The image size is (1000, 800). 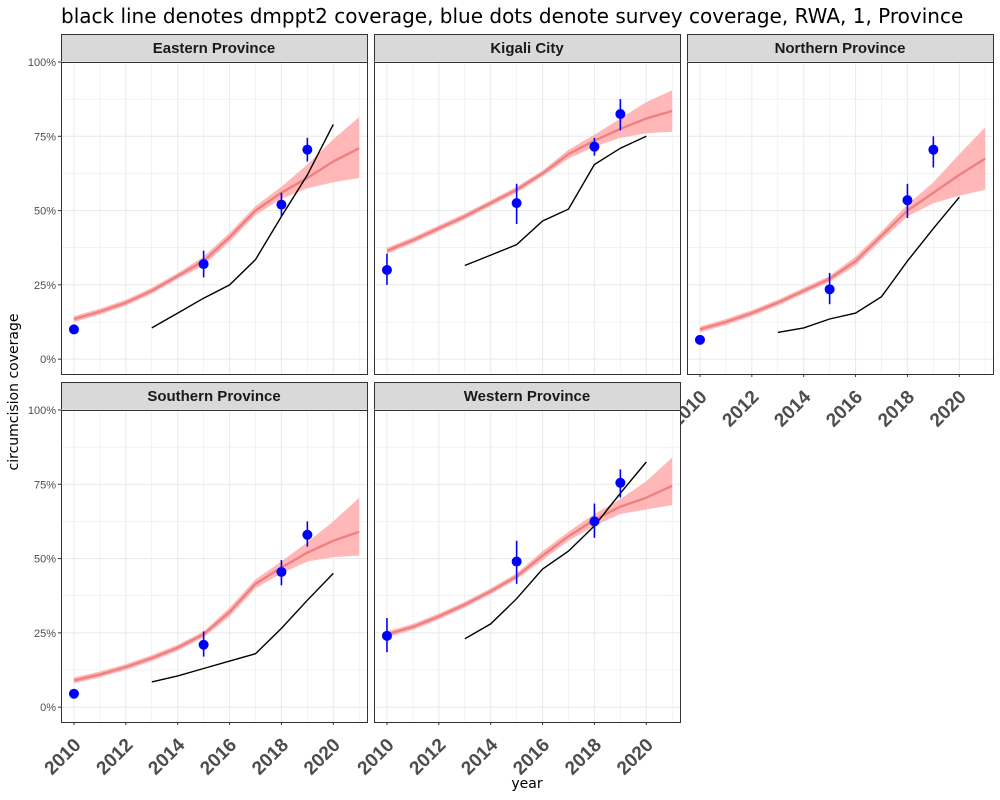 I want to click on facet-panel: Eastern Province 0% 25% 50% 75% 100%, so click(x=198, y=204).